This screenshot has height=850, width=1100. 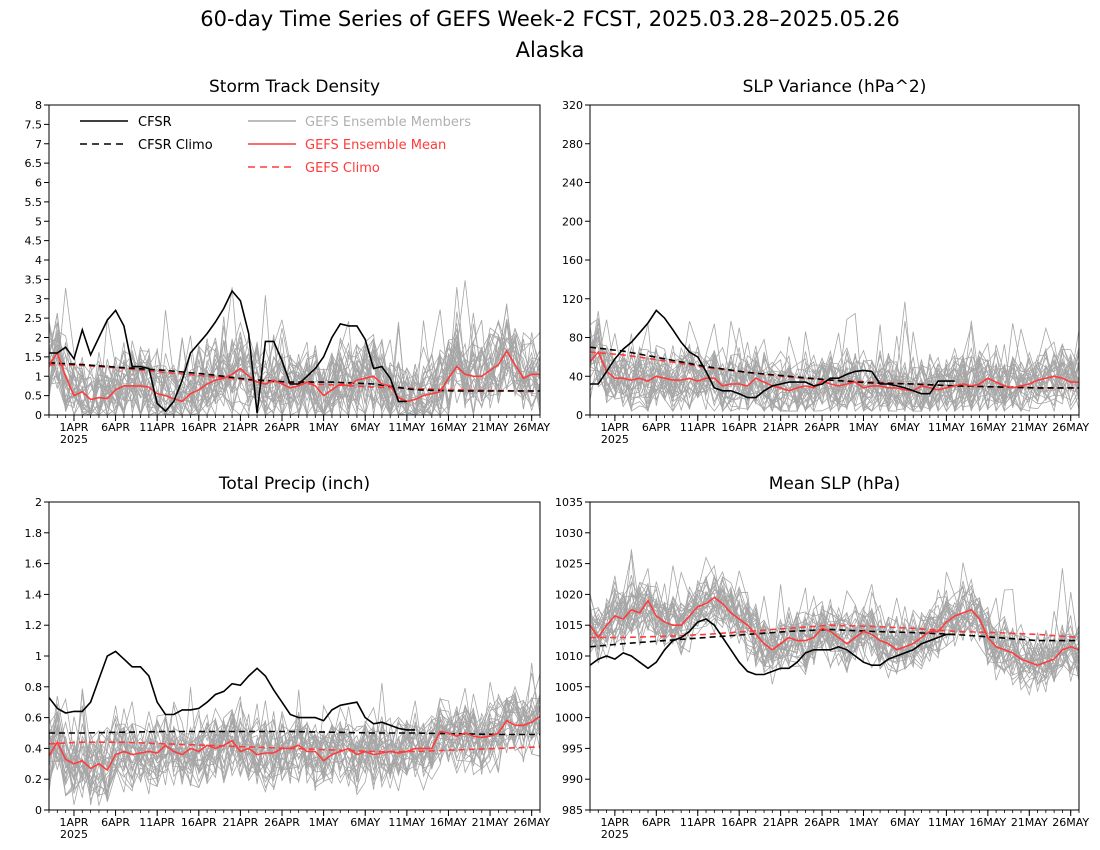 What do you see at coordinates (572, 299) in the screenshot?
I see `slp-variance-ytick-label: 120` at bounding box center [572, 299].